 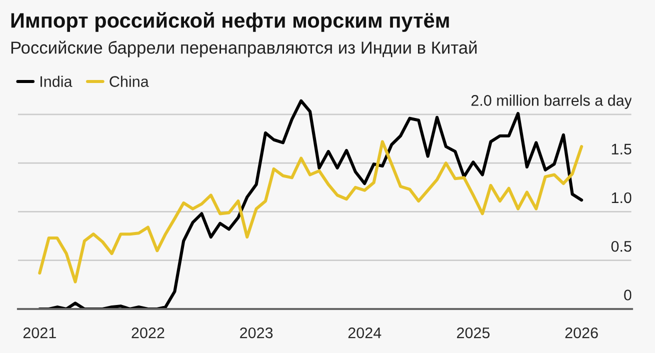 I want to click on x-tick-label: 2024, so click(x=365, y=332).